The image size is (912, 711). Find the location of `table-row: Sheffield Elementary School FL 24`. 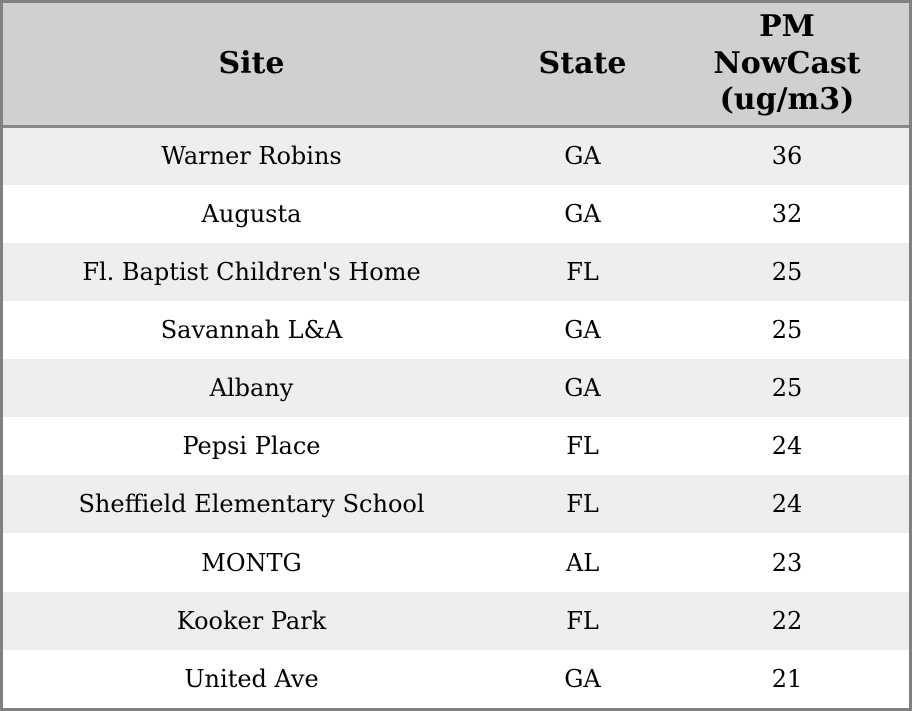

table-row: Sheffield Elementary School FL 24 is located at coordinates (456, 504).